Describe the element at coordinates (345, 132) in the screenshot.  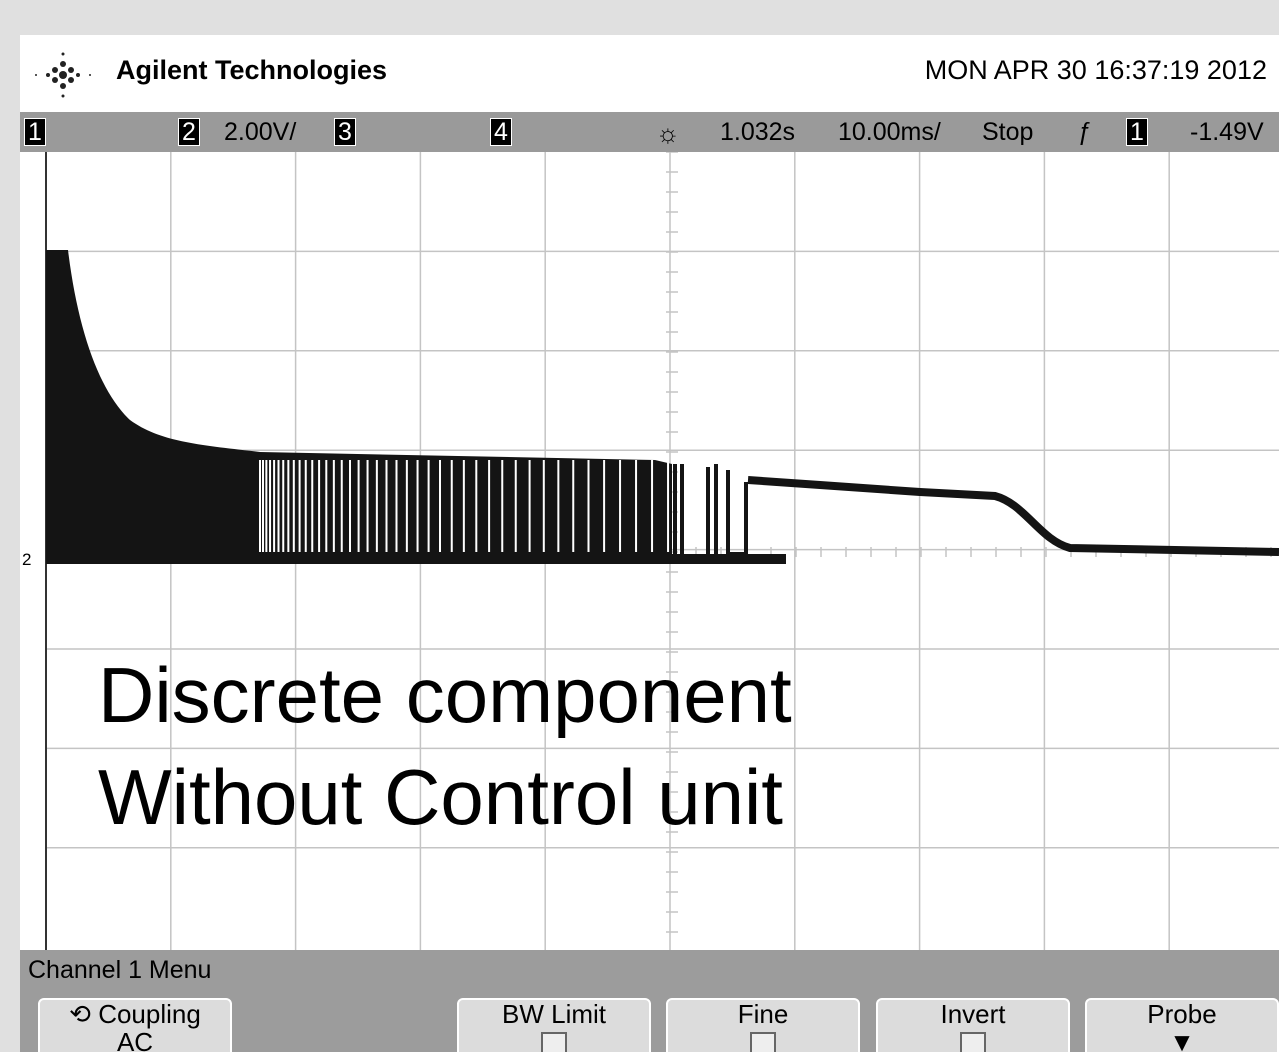
I see `ch3-indicator: 3` at that location.